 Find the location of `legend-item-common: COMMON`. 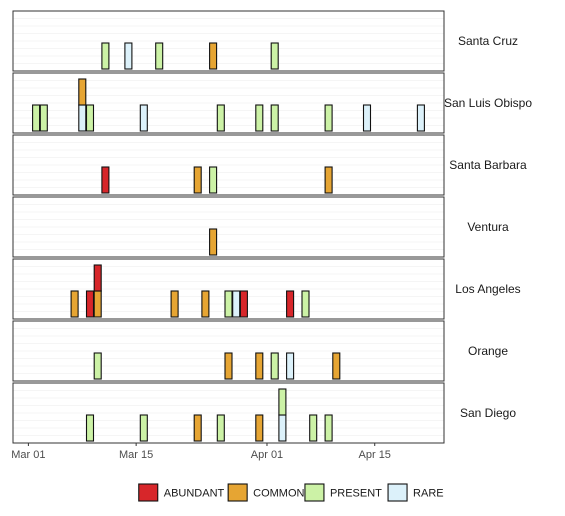

legend-item-common: COMMON is located at coordinates (266, 492).